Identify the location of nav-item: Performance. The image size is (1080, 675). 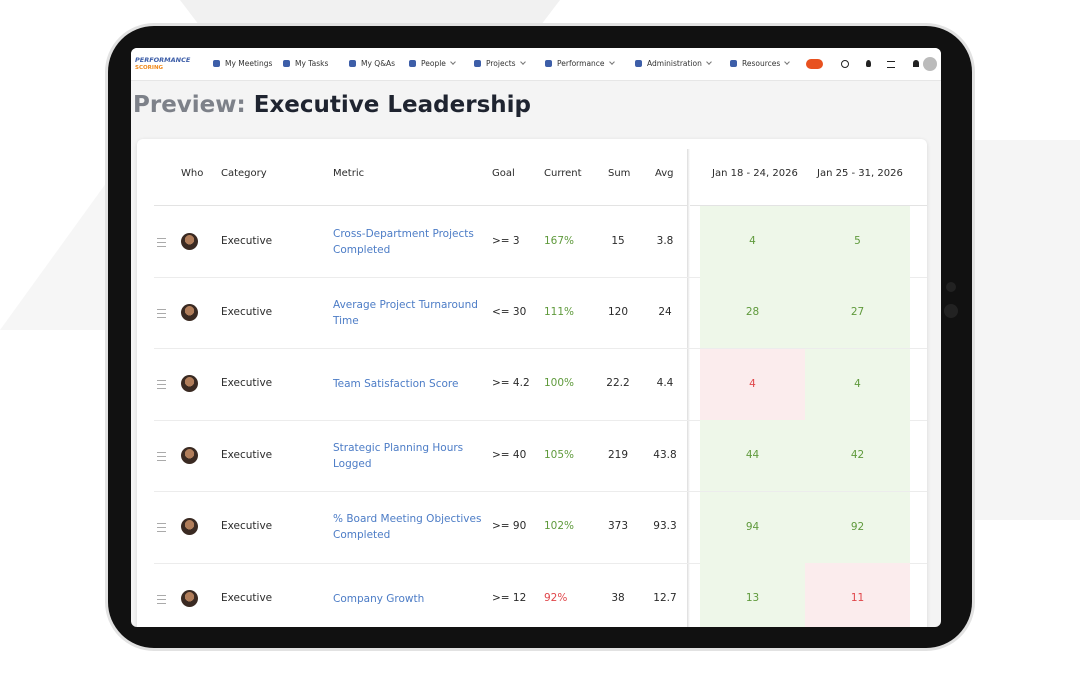
(580, 63).